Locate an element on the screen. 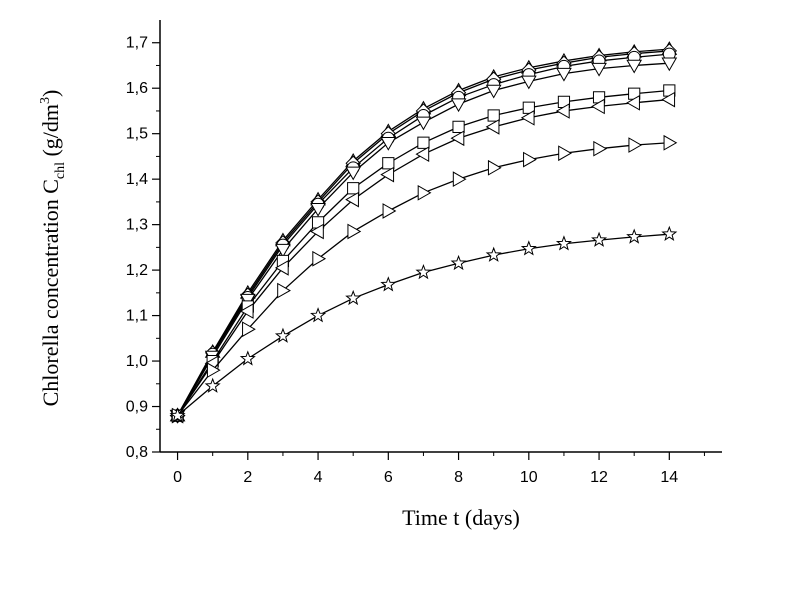 Image resolution: width=800 pixels, height=605 pixels. y-axis-title: Chlorella concentration Cchl (g/dm3) is located at coordinates (53, 248).